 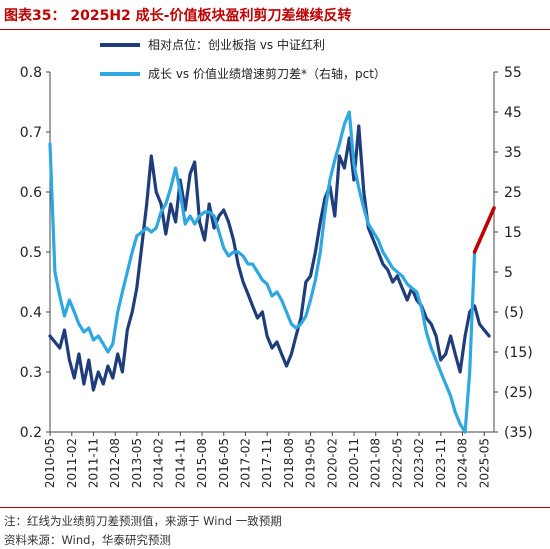 What do you see at coordinates (419, 463) in the screenshot?
I see `x-tick-label: 2023-02` at bounding box center [419, 463].